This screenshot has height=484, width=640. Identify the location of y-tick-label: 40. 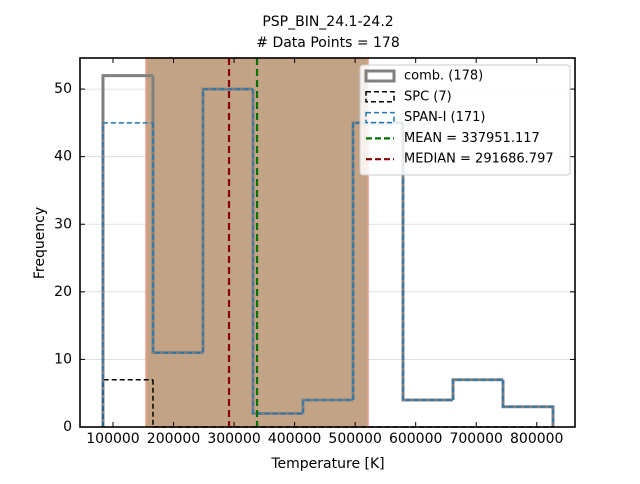
(63, 157).